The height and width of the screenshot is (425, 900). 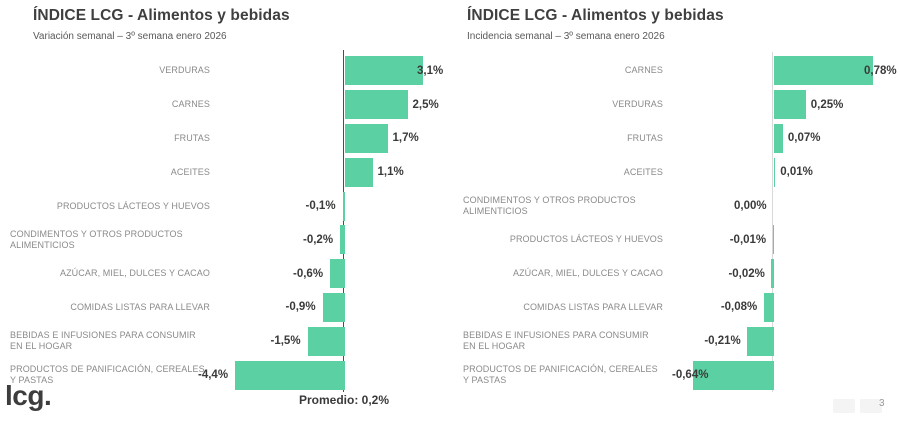 I want to click on value-label: -4,4%, so click(x=213, y=375).